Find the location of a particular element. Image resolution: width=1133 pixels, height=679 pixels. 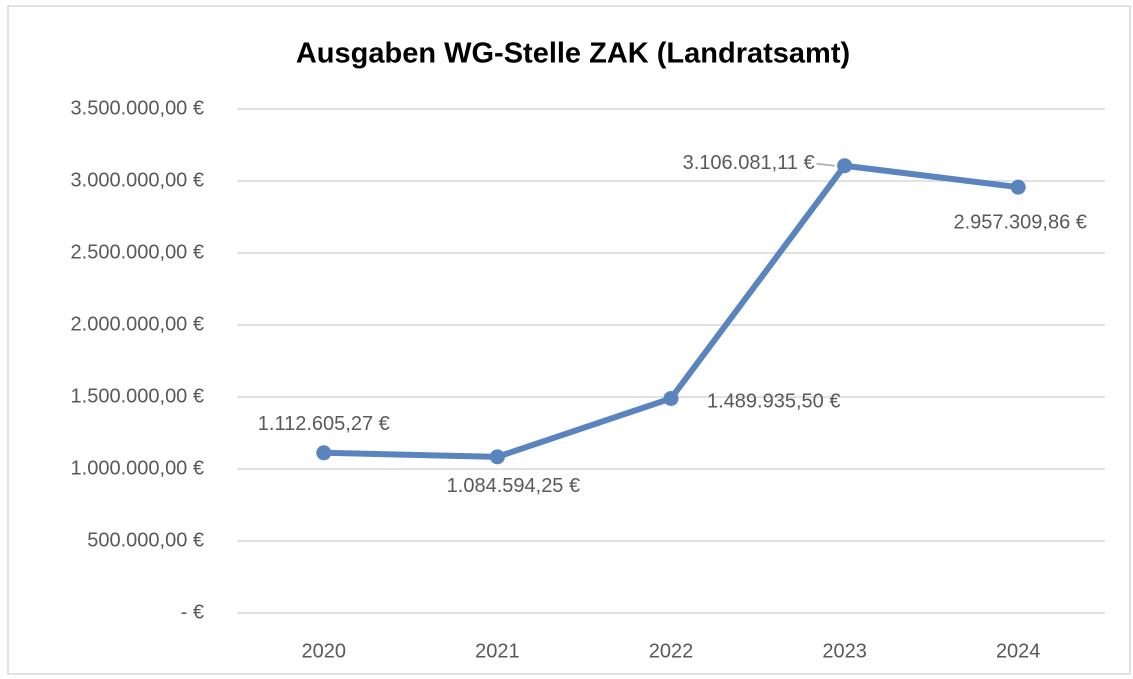

y-tick-label: 1.000.000,00 € is located at coordinates (137, 468).